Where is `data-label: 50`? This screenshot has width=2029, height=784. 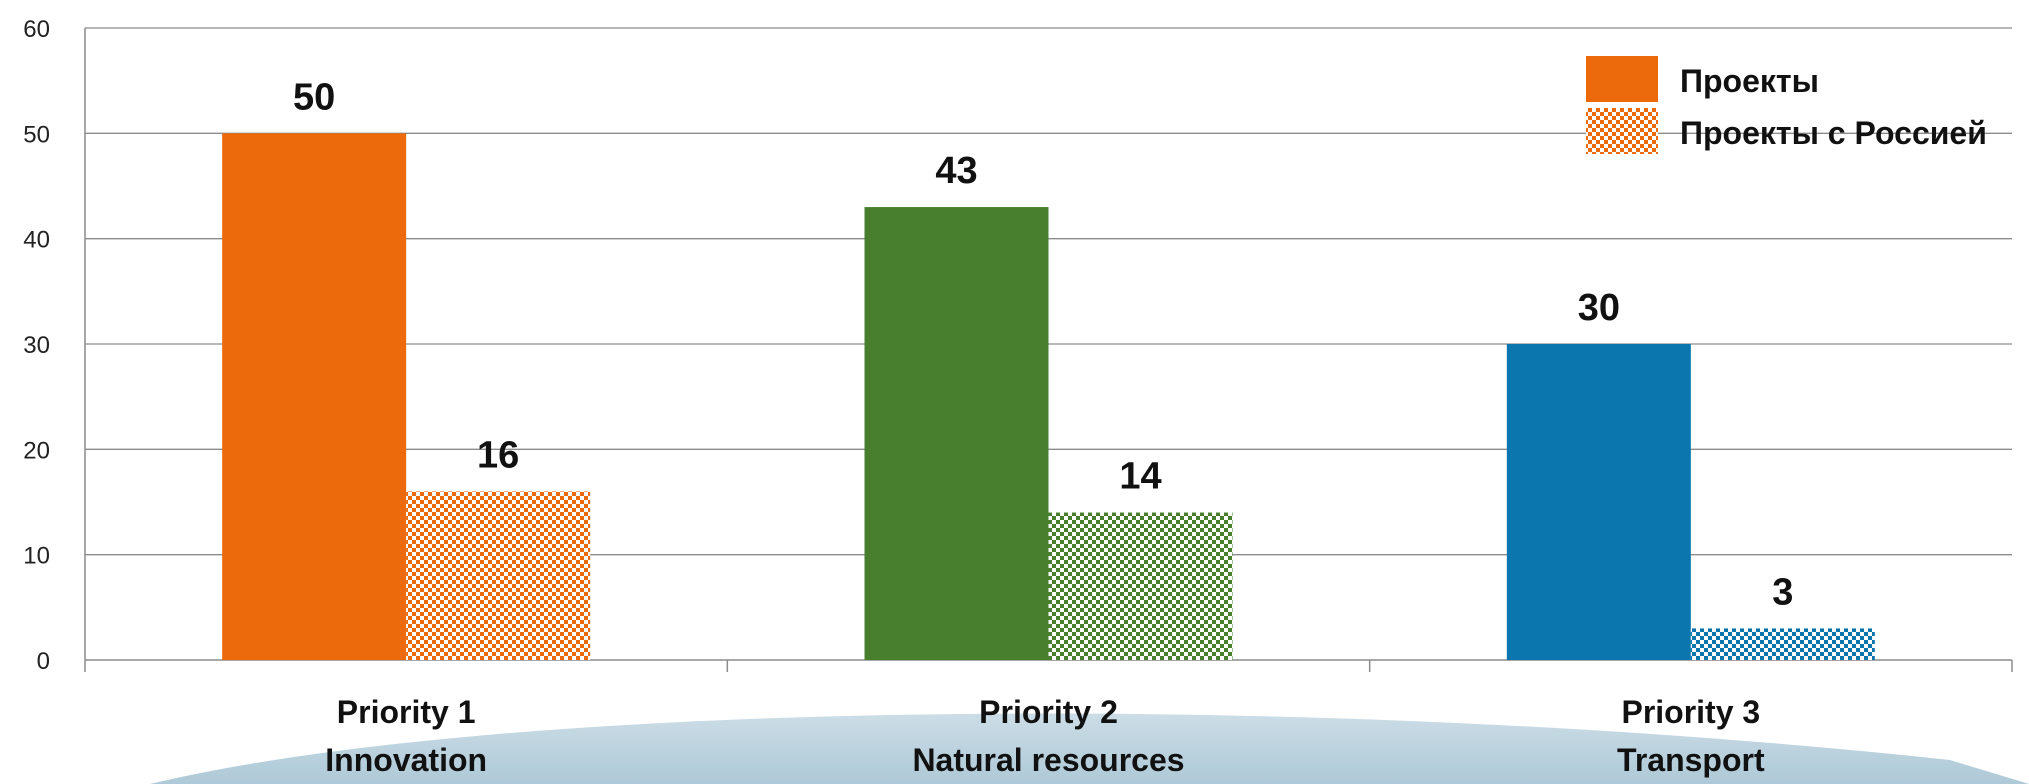 data-label: 50 is located at coordinates (314, 97).